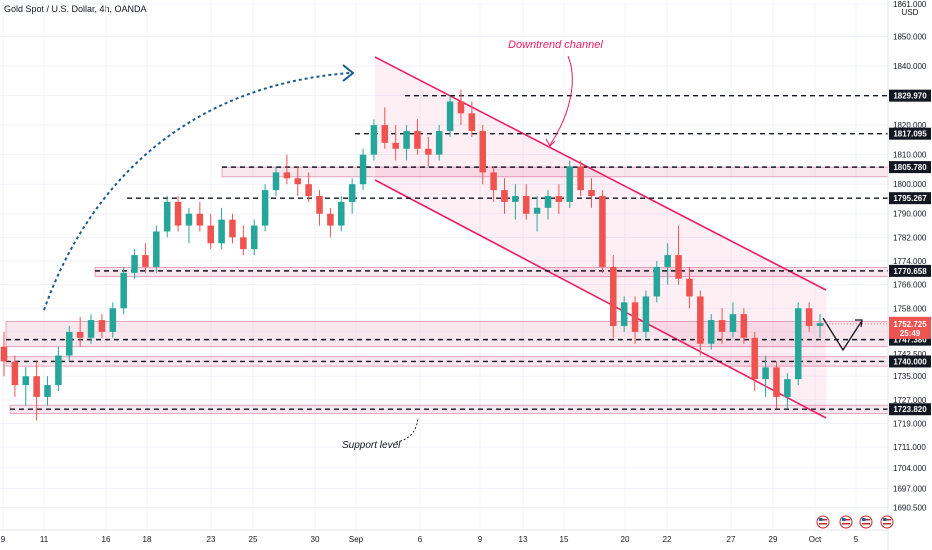 The width and height of the screenshot is (932, 550). Describe the element at coordinates (910, 361) in the screenshot. I see `price-level-value: 1740.000` at that location.